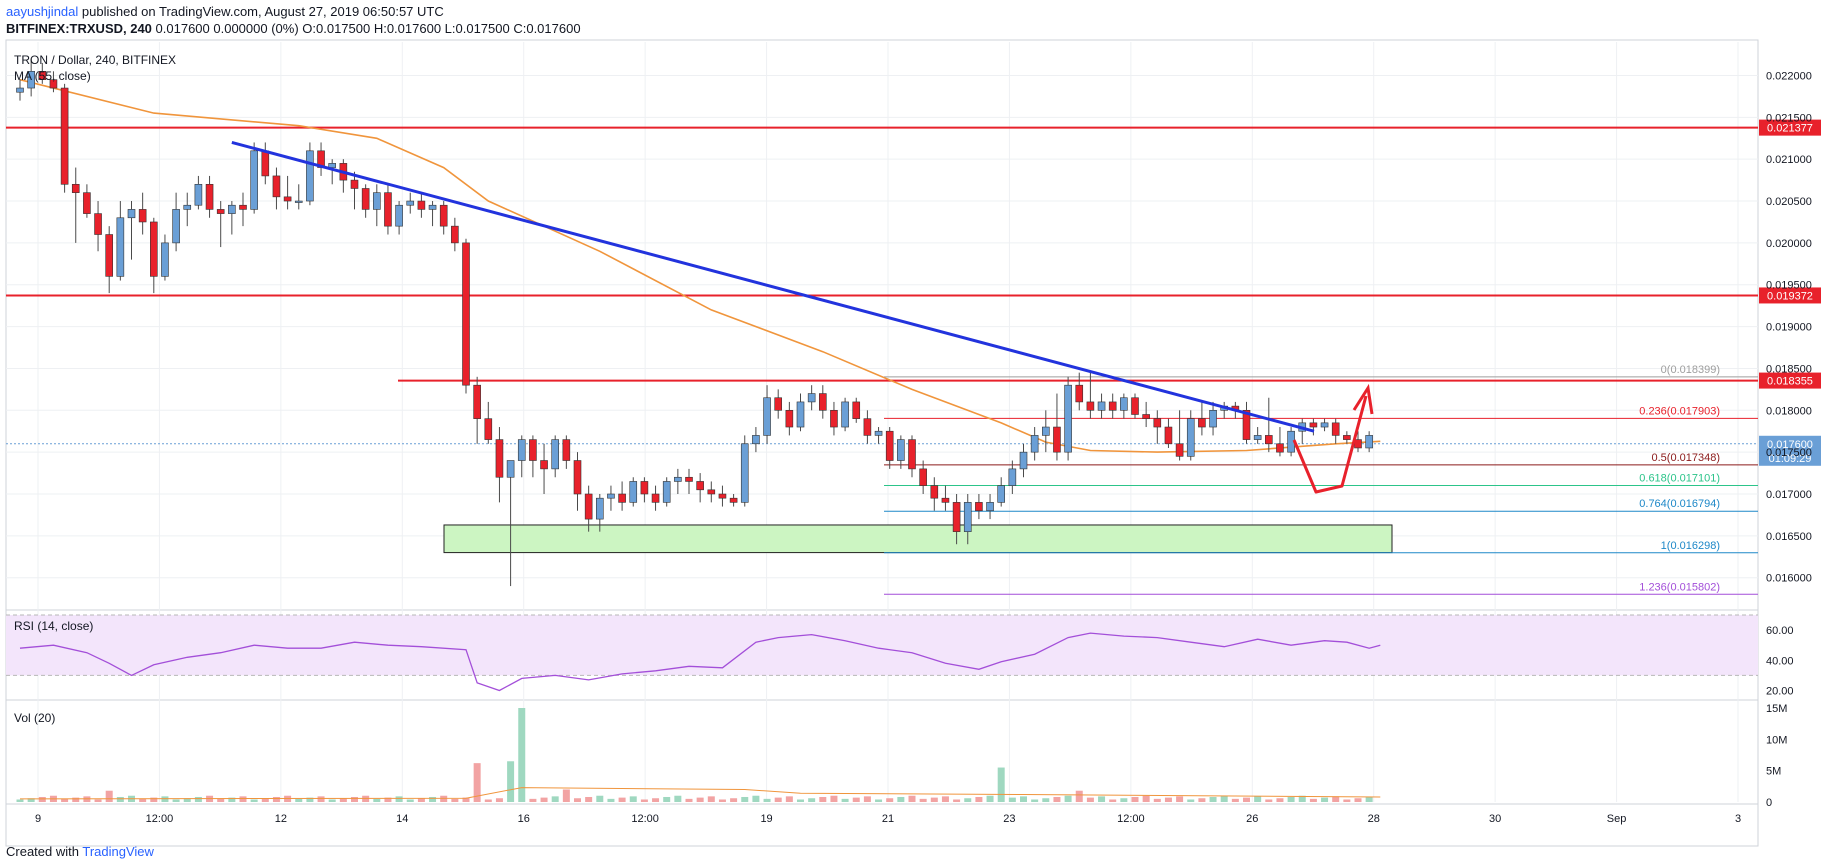  Describe the element at coordinates (1617, 819) in the screenshot. I see `time-tick-label: Sep` at that location.